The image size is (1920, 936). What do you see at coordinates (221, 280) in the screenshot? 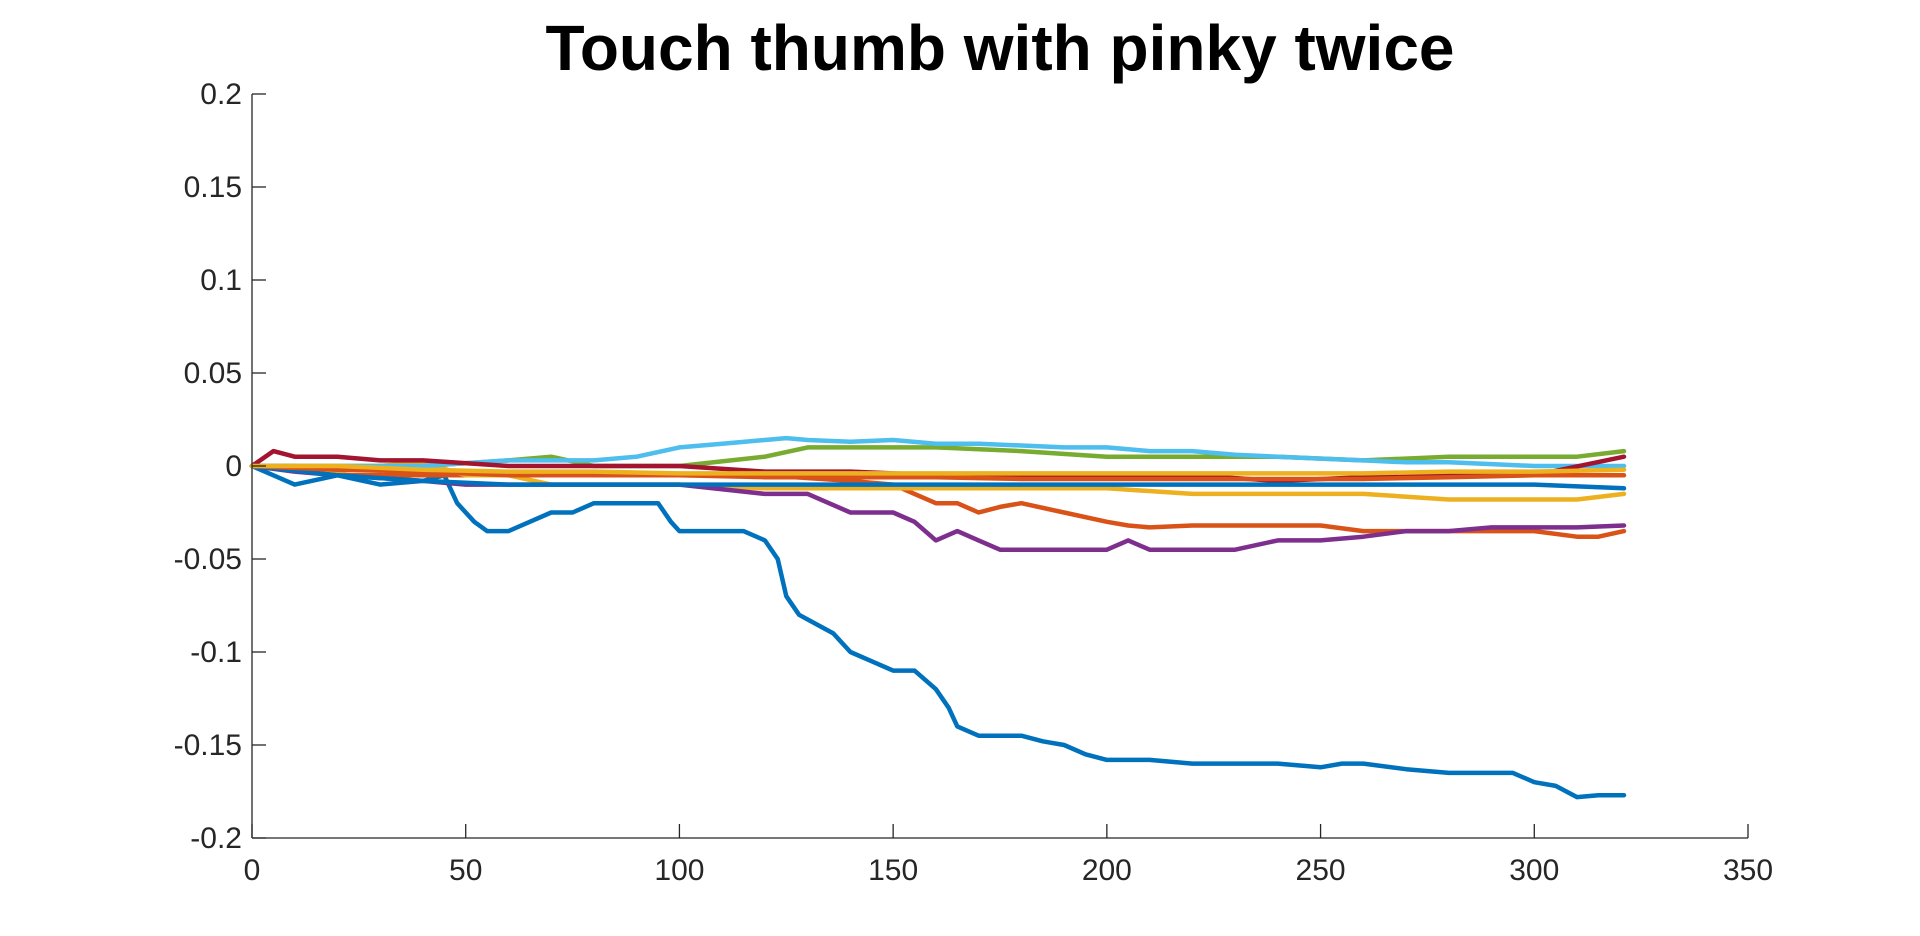
I see `y-tick-label: 0.1` at bounding box center [221, 280].